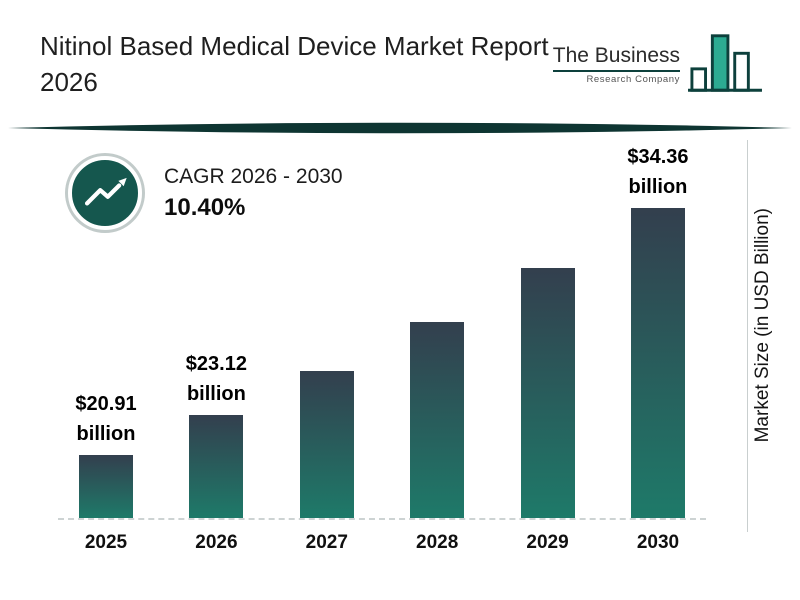  I want to click on bar-column-2027, so click(327, 441).